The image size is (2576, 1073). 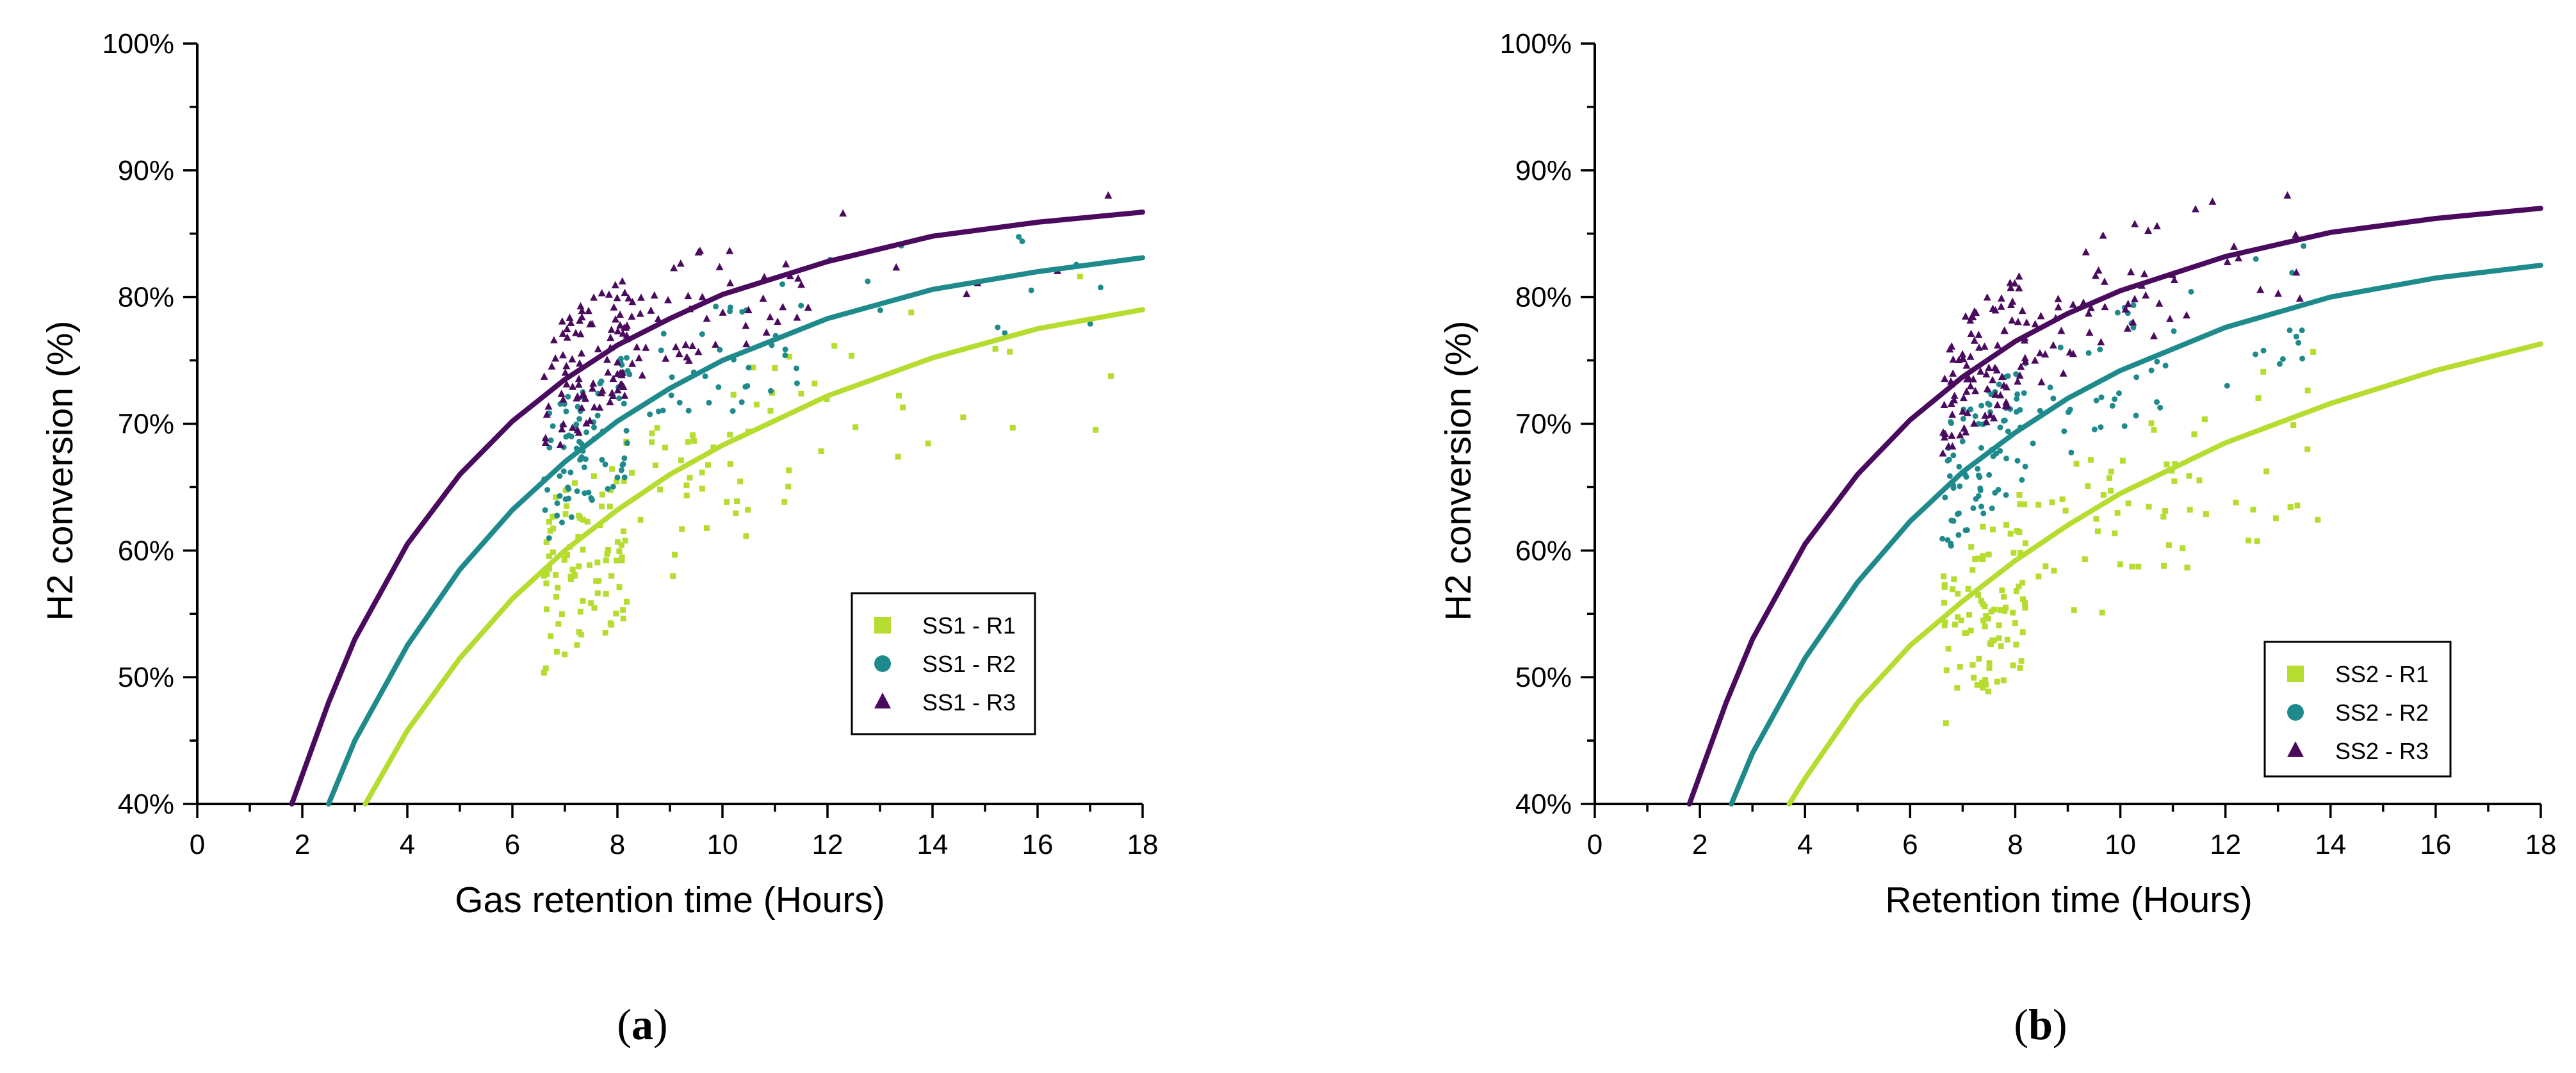 What do you see at coordinates (2040, 1024) in the screenshot?
I see `panel-b-caption: (b)` at bounding box center [2040, 1024].